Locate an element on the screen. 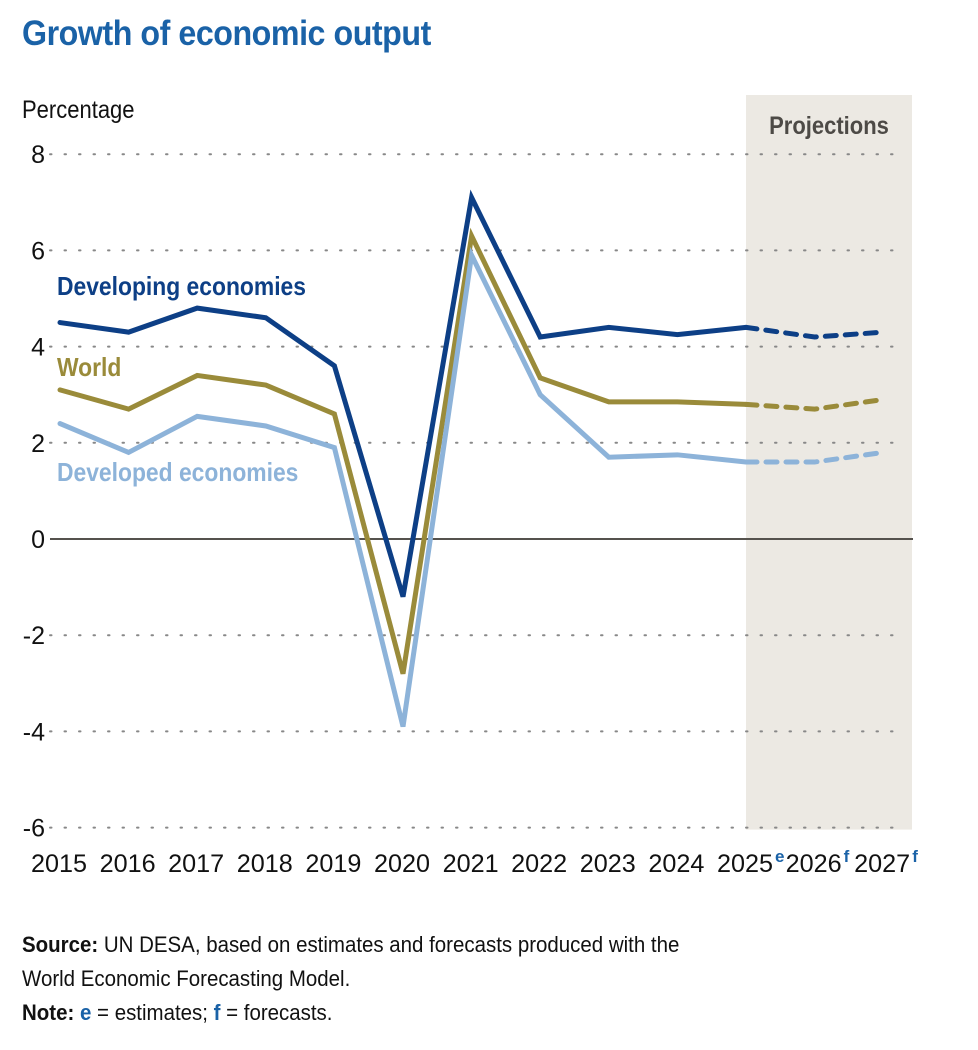 The image size is (978, 1050). x-tick-label: 2022 is located at coordinates (539, 864).